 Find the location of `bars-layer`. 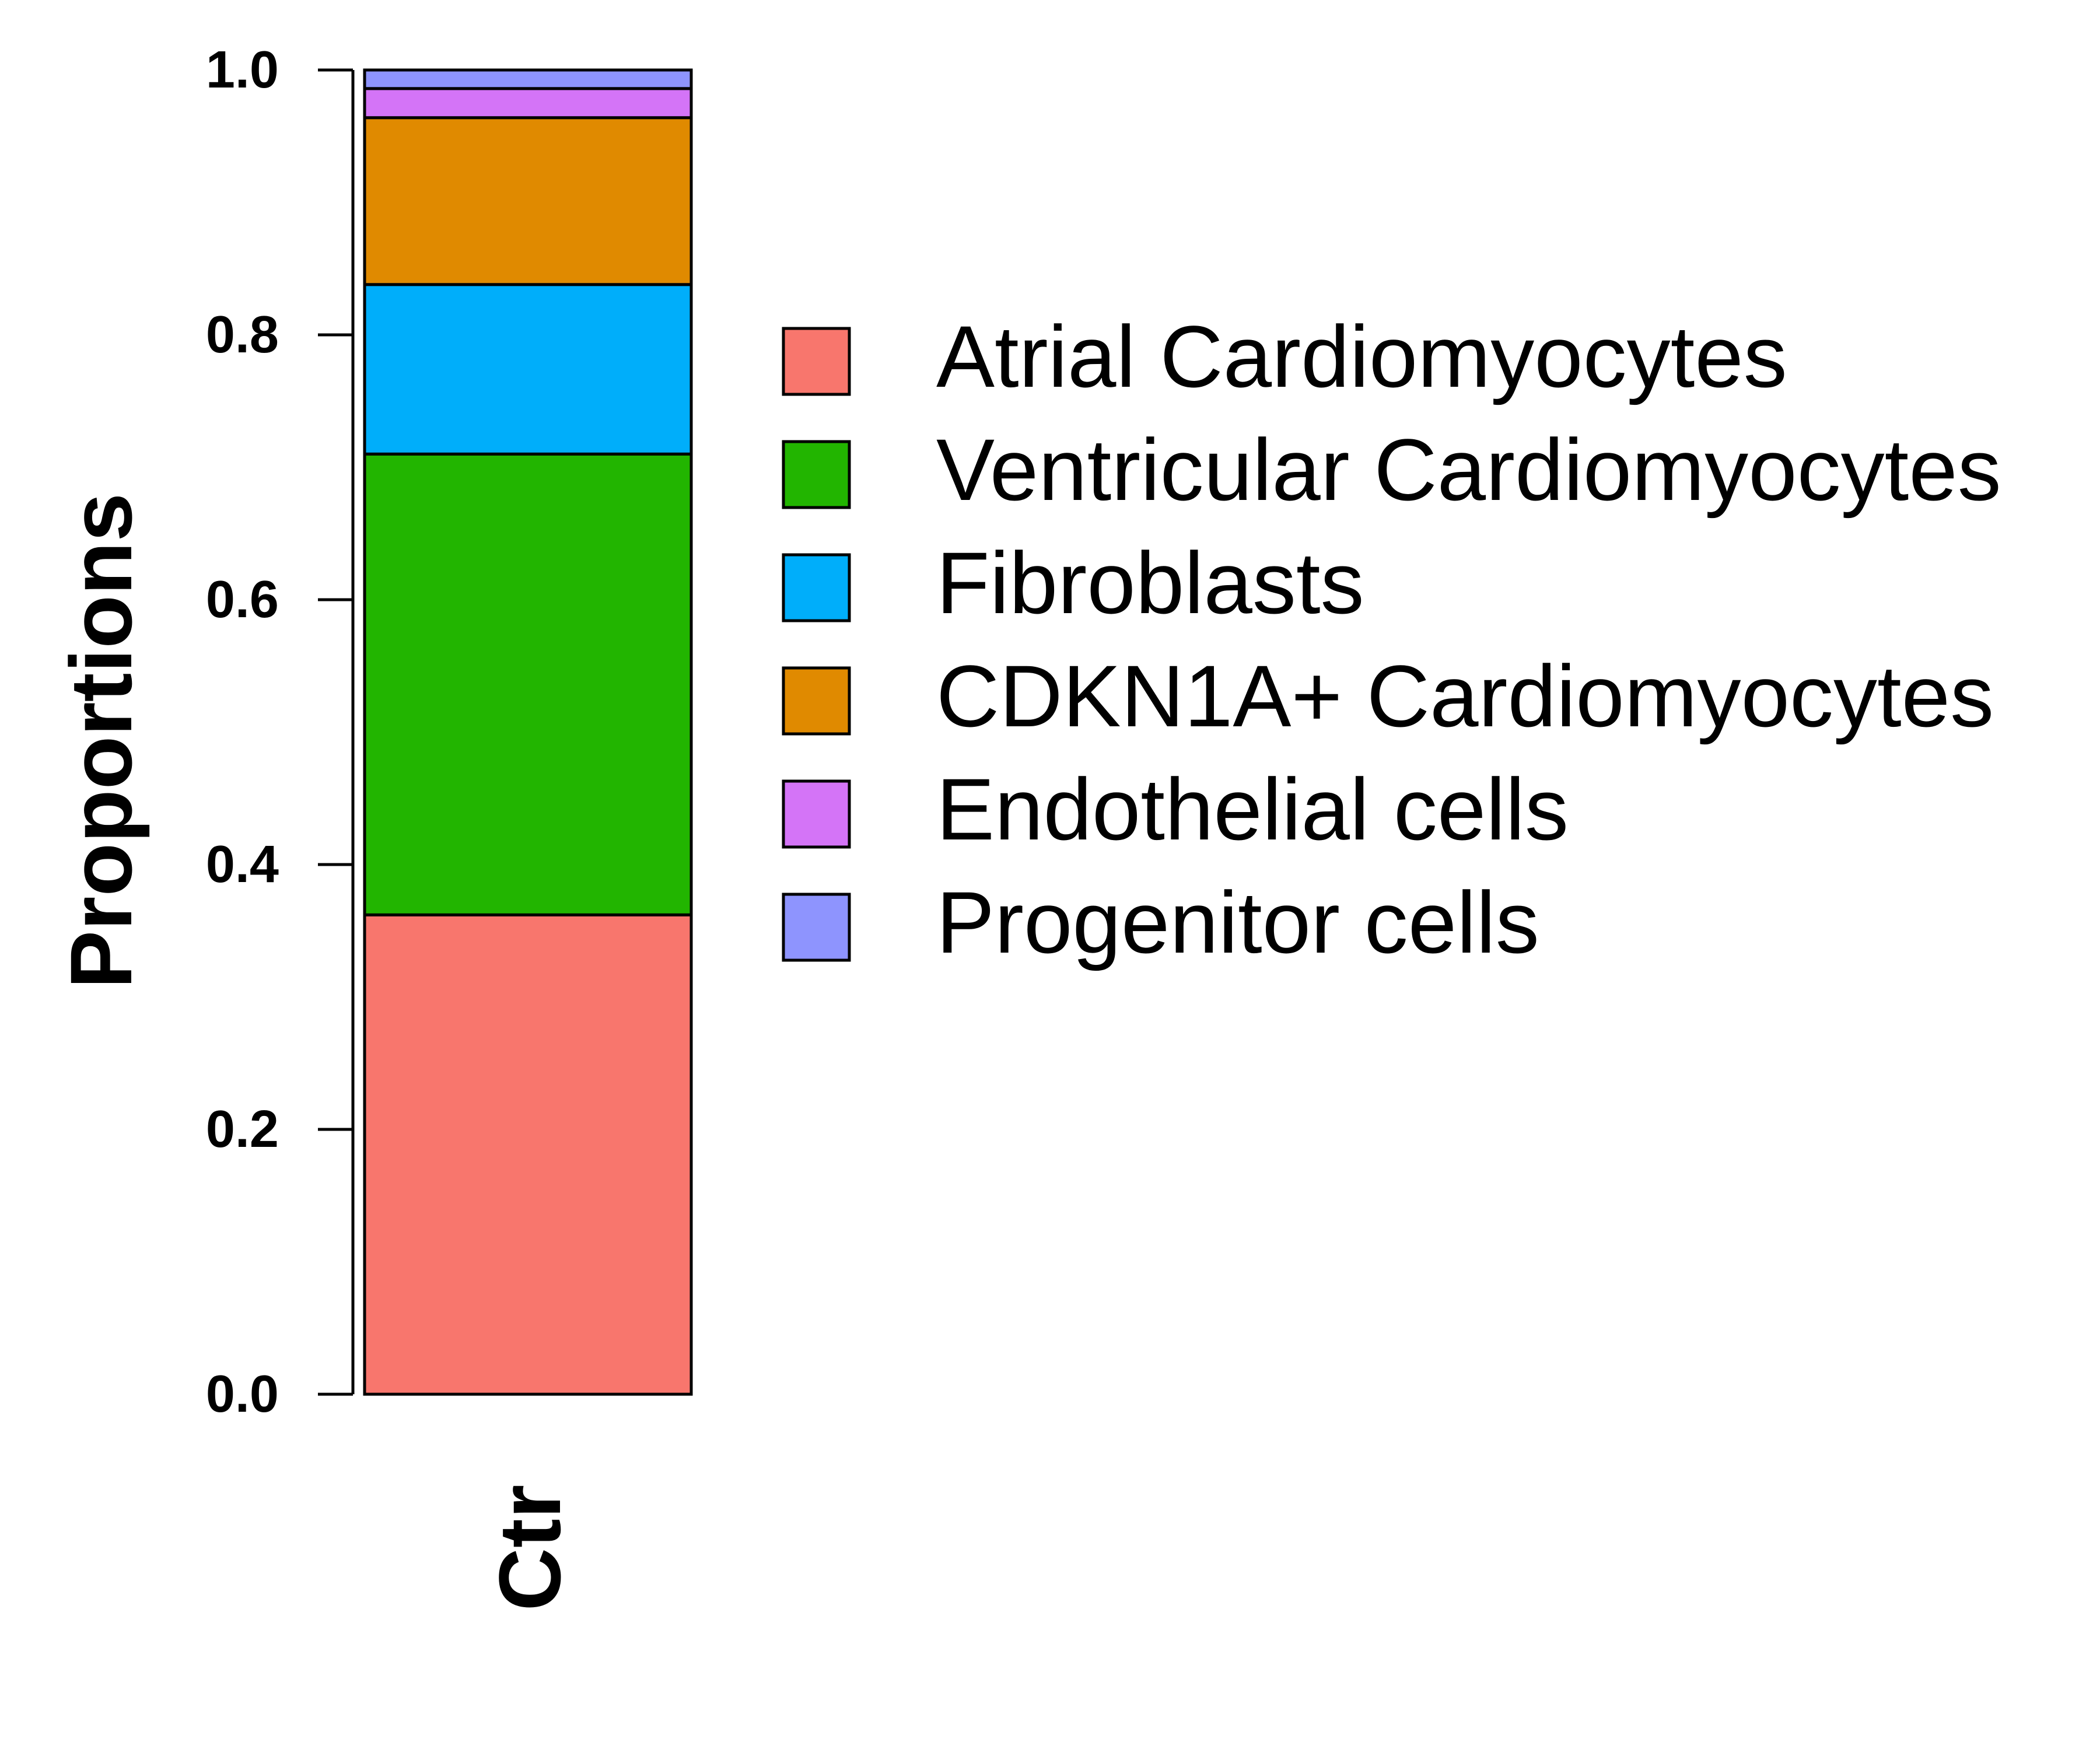

bars-layer is located at coordinates (528, 732).